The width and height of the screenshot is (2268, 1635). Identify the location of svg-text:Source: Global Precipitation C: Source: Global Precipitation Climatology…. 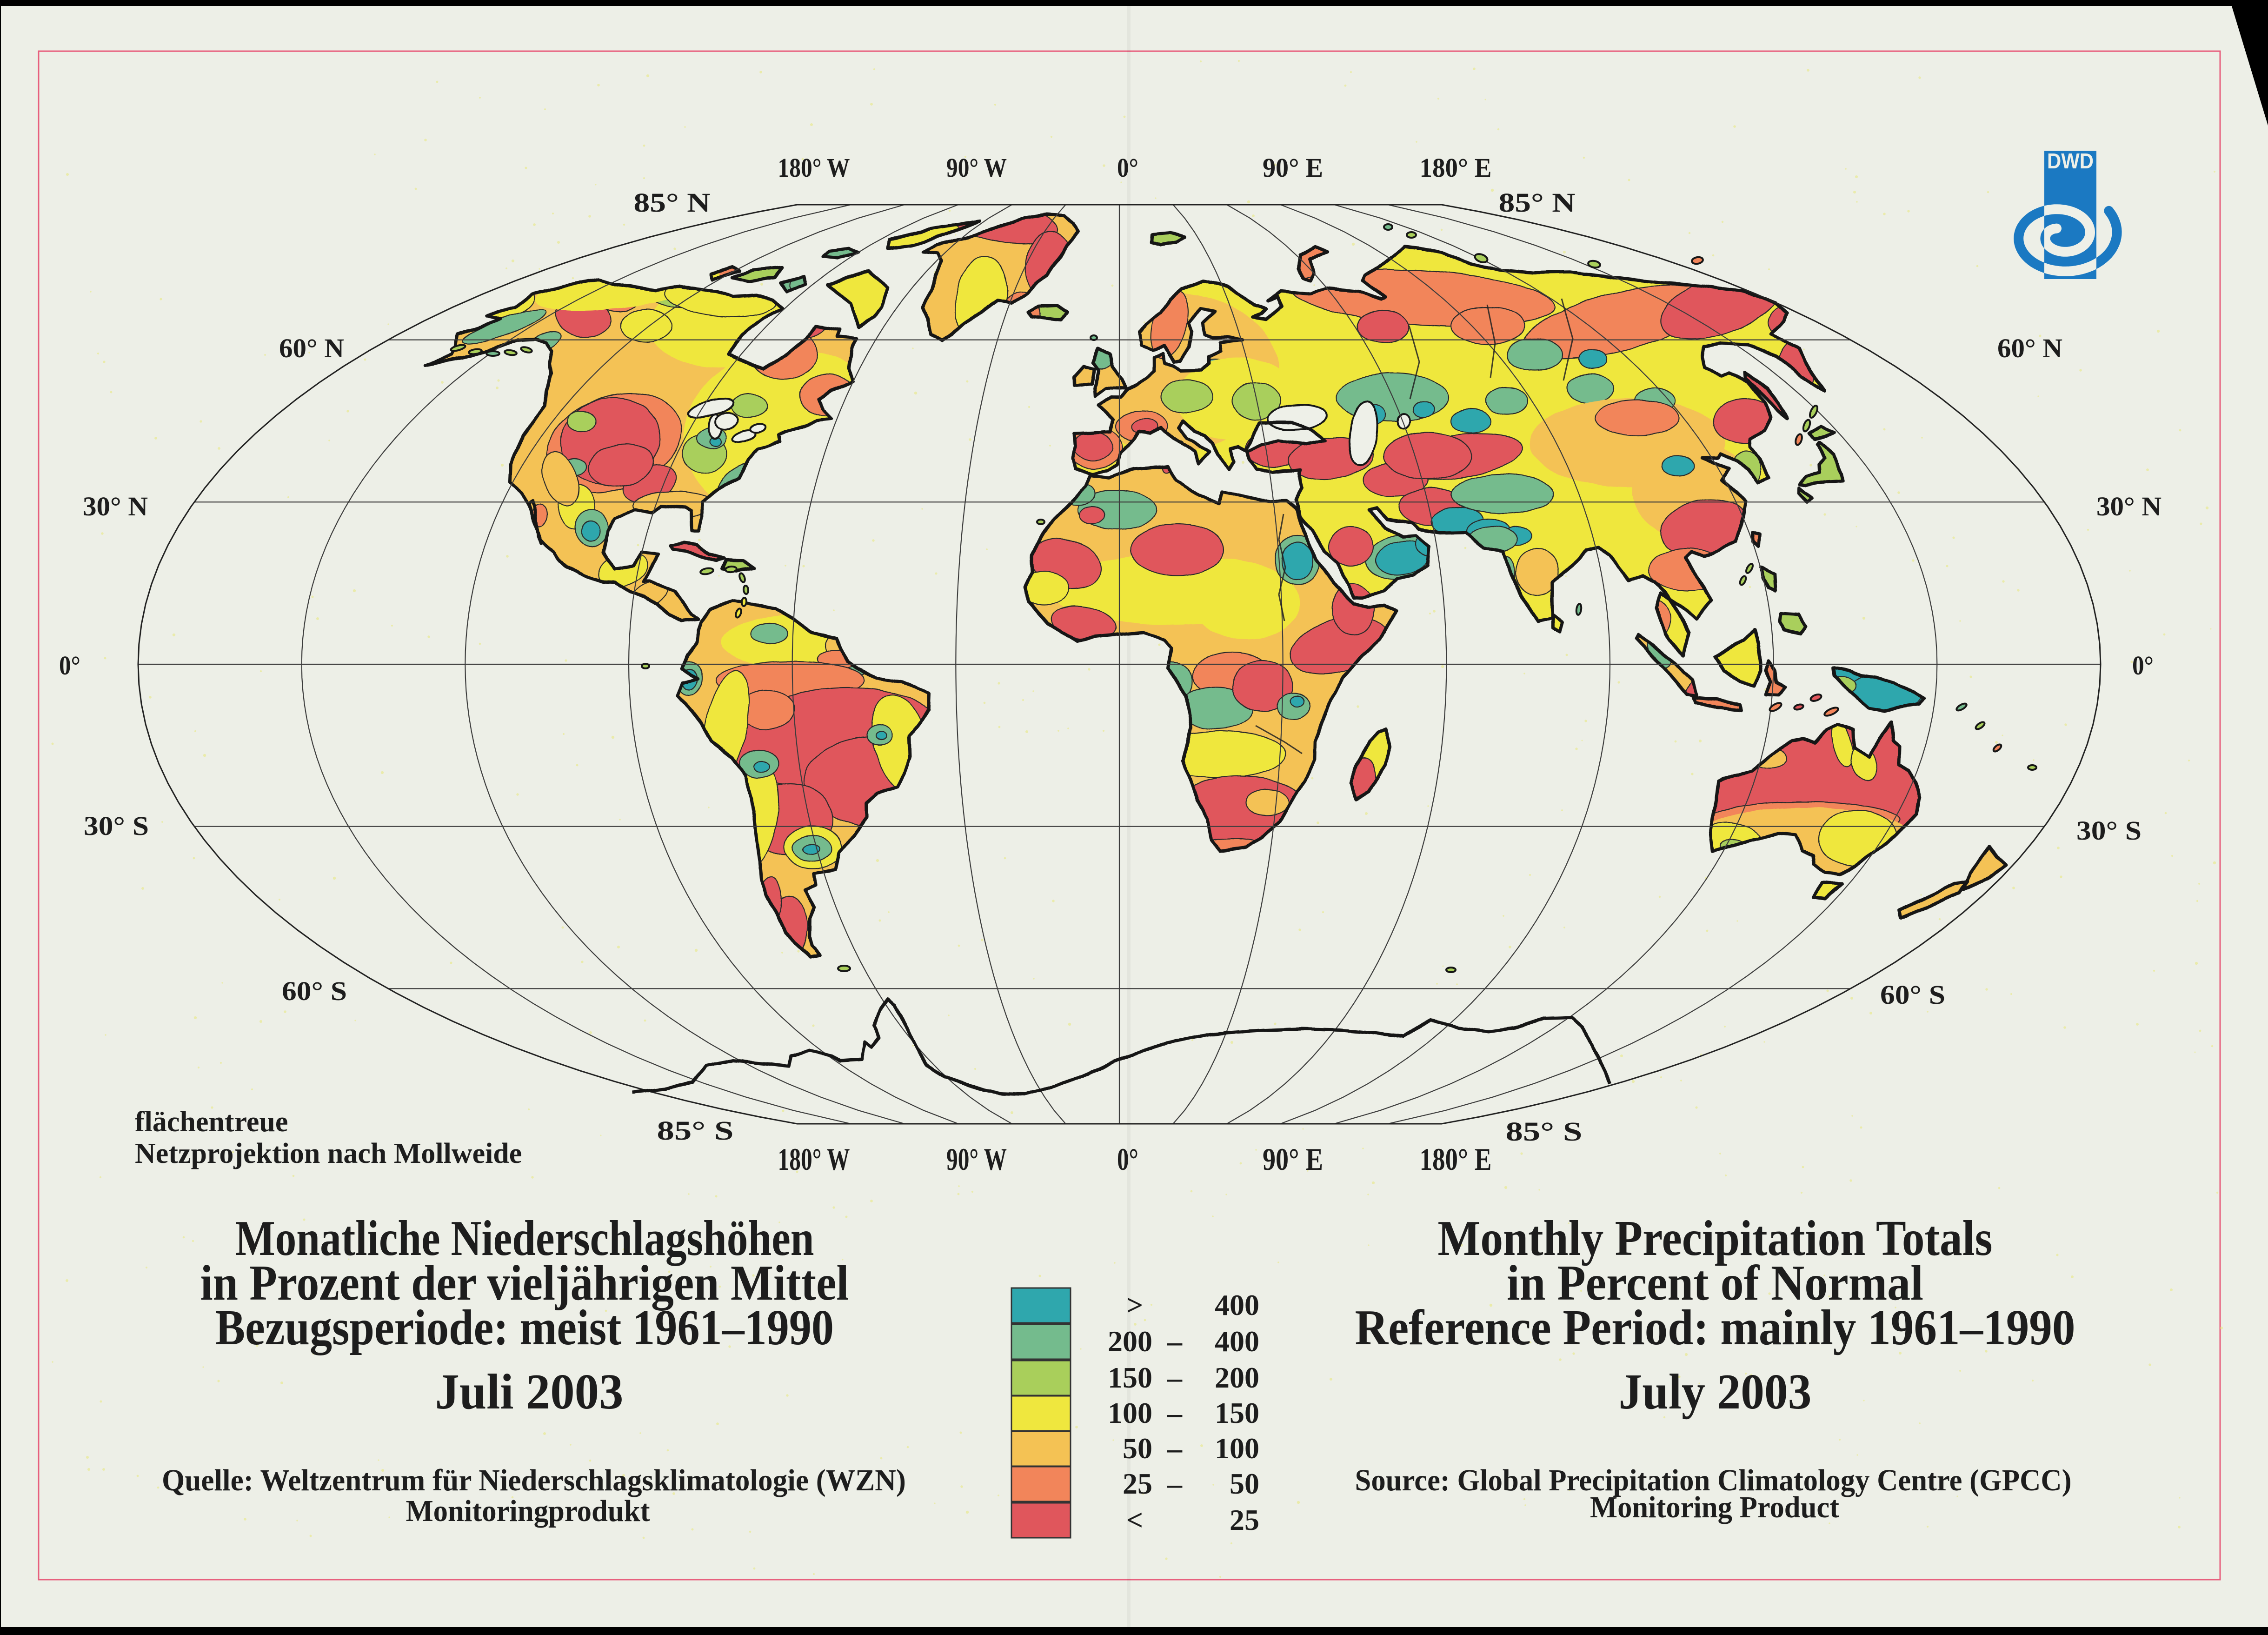
(1713, 1480).